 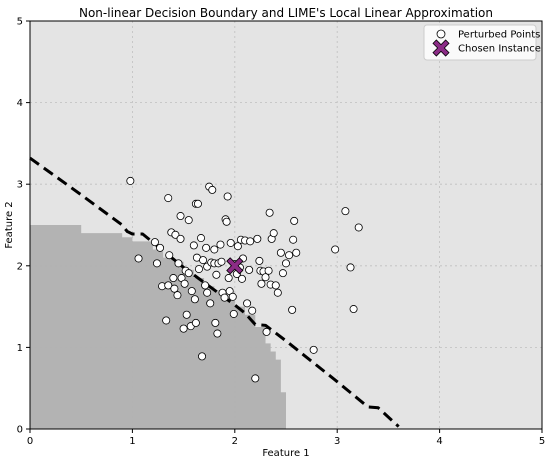 What do you see at coordinates (20, 266) in the screenshot?
I see `y-tick-label: 2` at bounding box center [20, 266].